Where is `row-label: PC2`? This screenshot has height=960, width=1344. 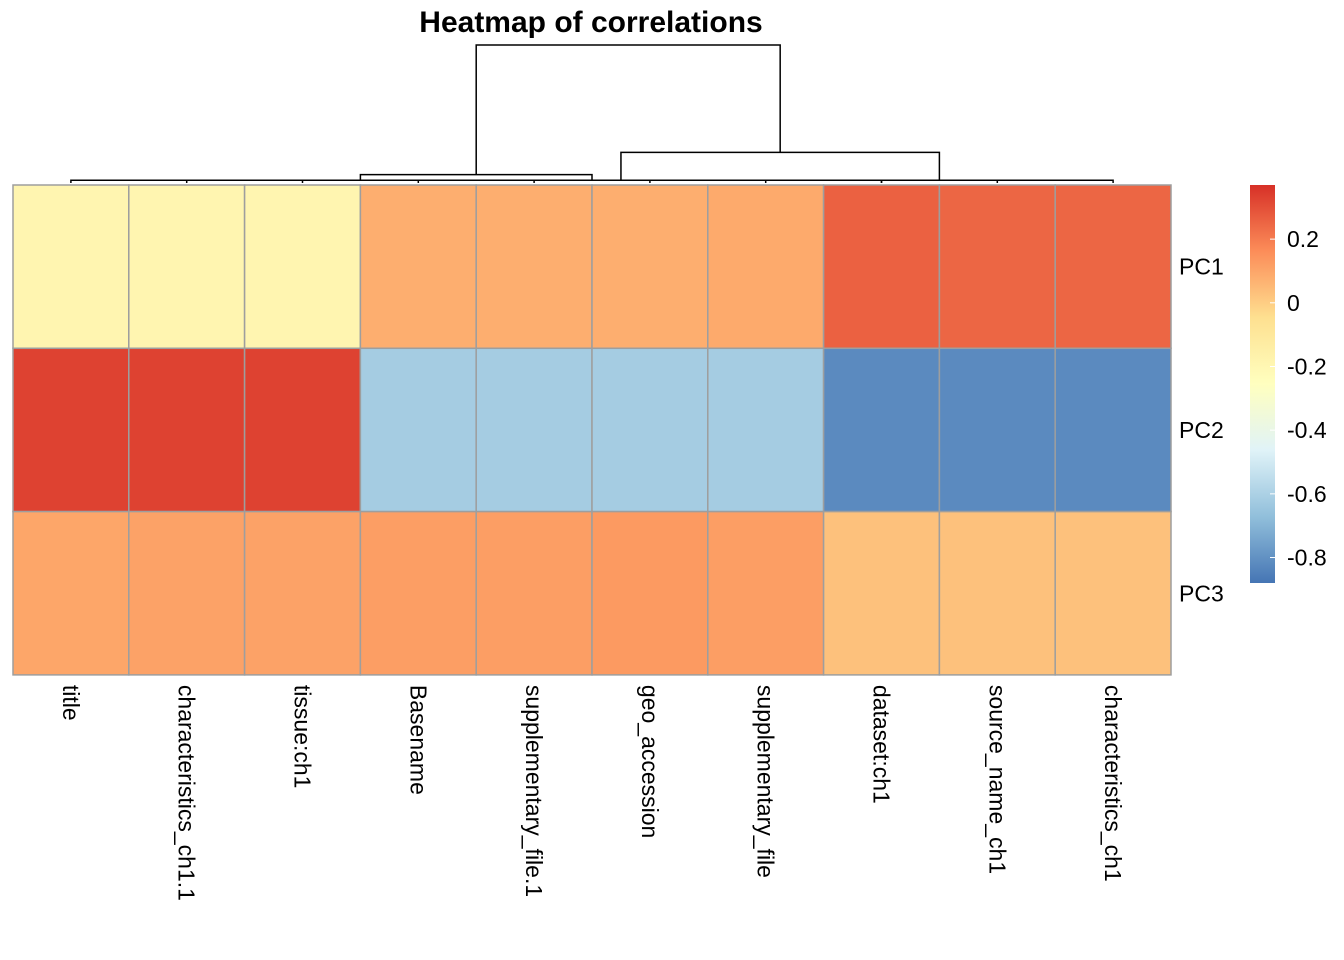
row-label: PC2 is located at coordinates (1201, 430).